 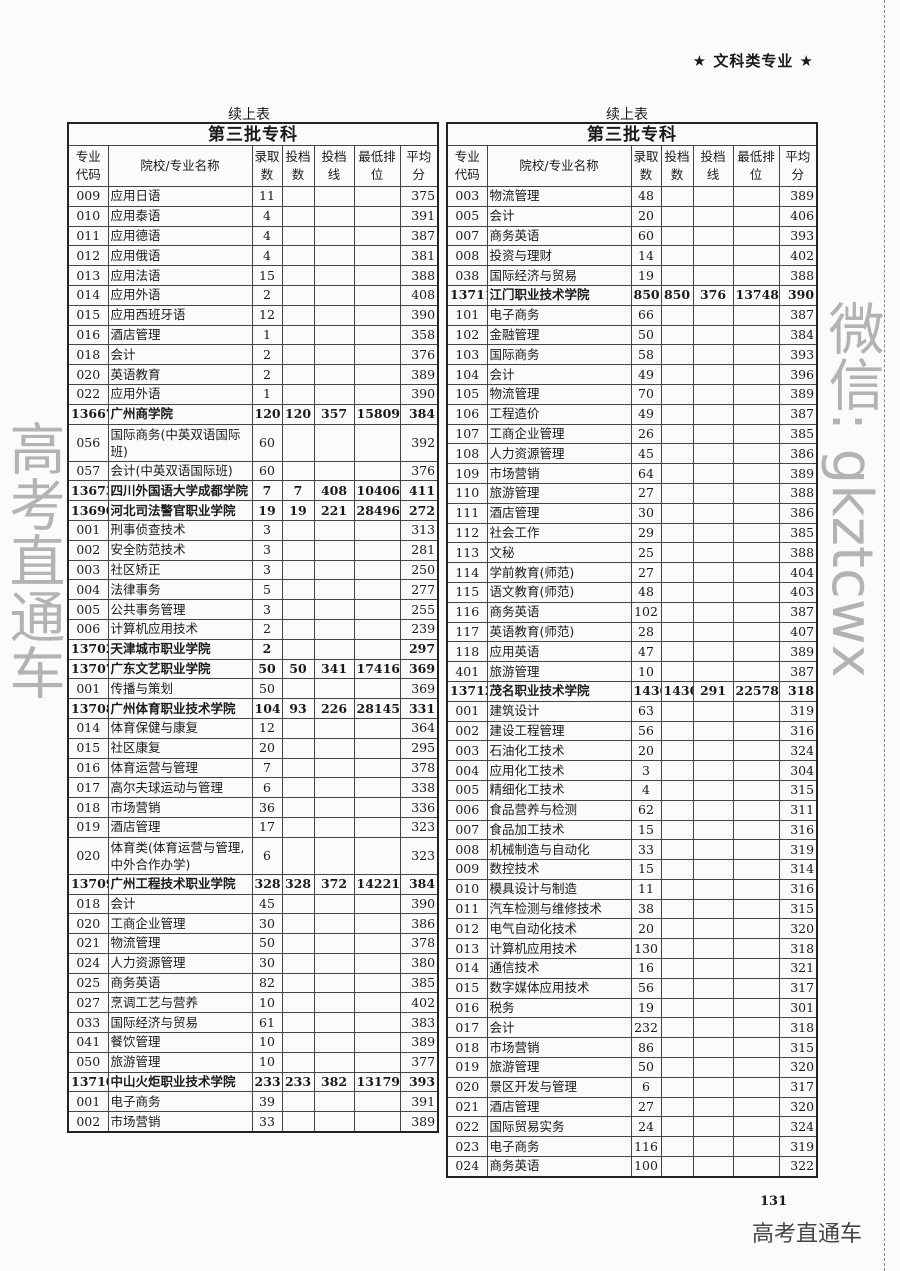 What do you see at coordinates (632, 1028) in the screenshot?
I see `major-row: 017 会计 232 318` at bounding box center [632, 1028].